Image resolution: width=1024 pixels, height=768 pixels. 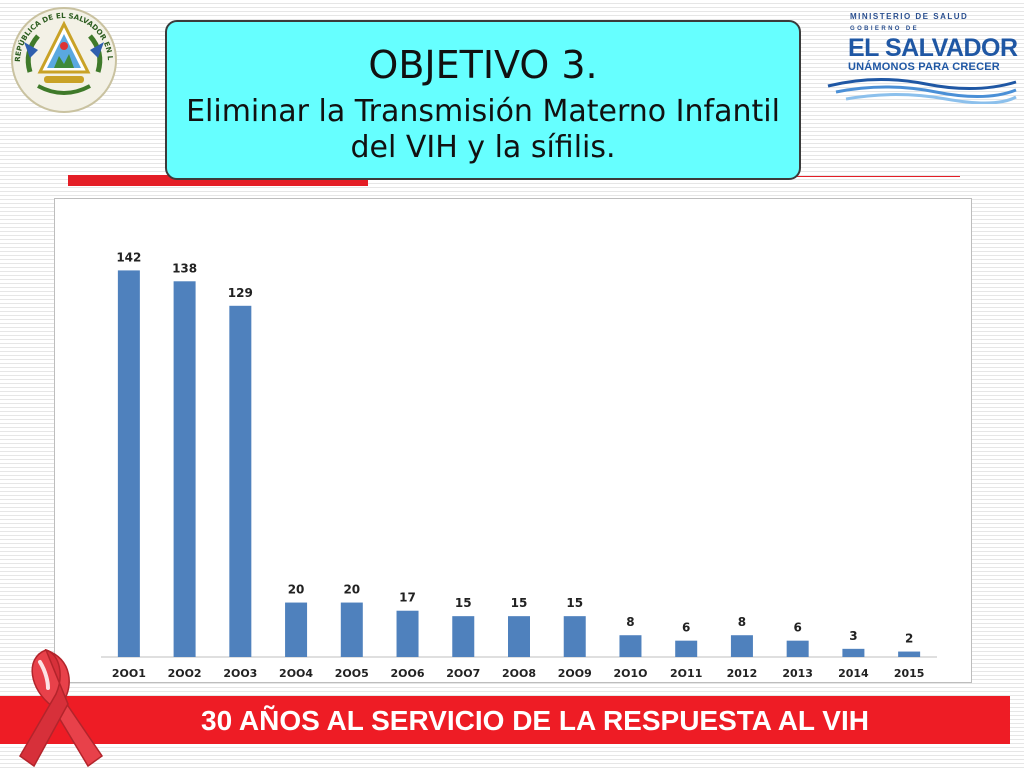 I want to click on bar-value-label-6: 15, so click(x=463, y=603).